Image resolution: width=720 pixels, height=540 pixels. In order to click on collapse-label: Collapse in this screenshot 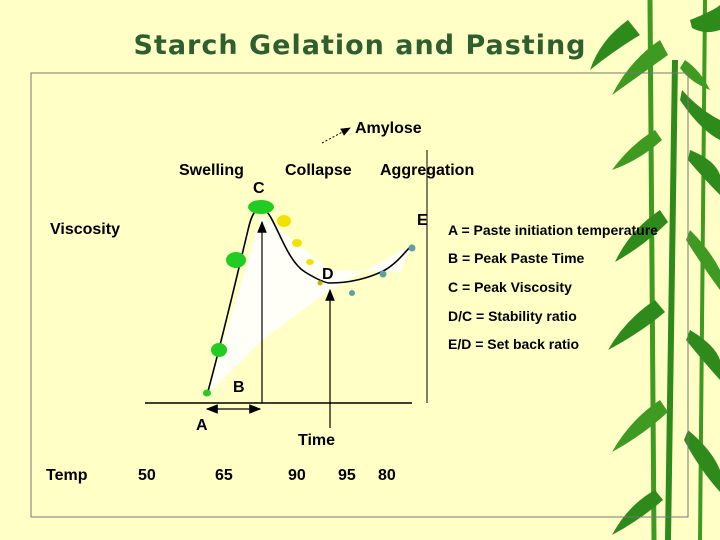, I will do `click(318, 170)`.